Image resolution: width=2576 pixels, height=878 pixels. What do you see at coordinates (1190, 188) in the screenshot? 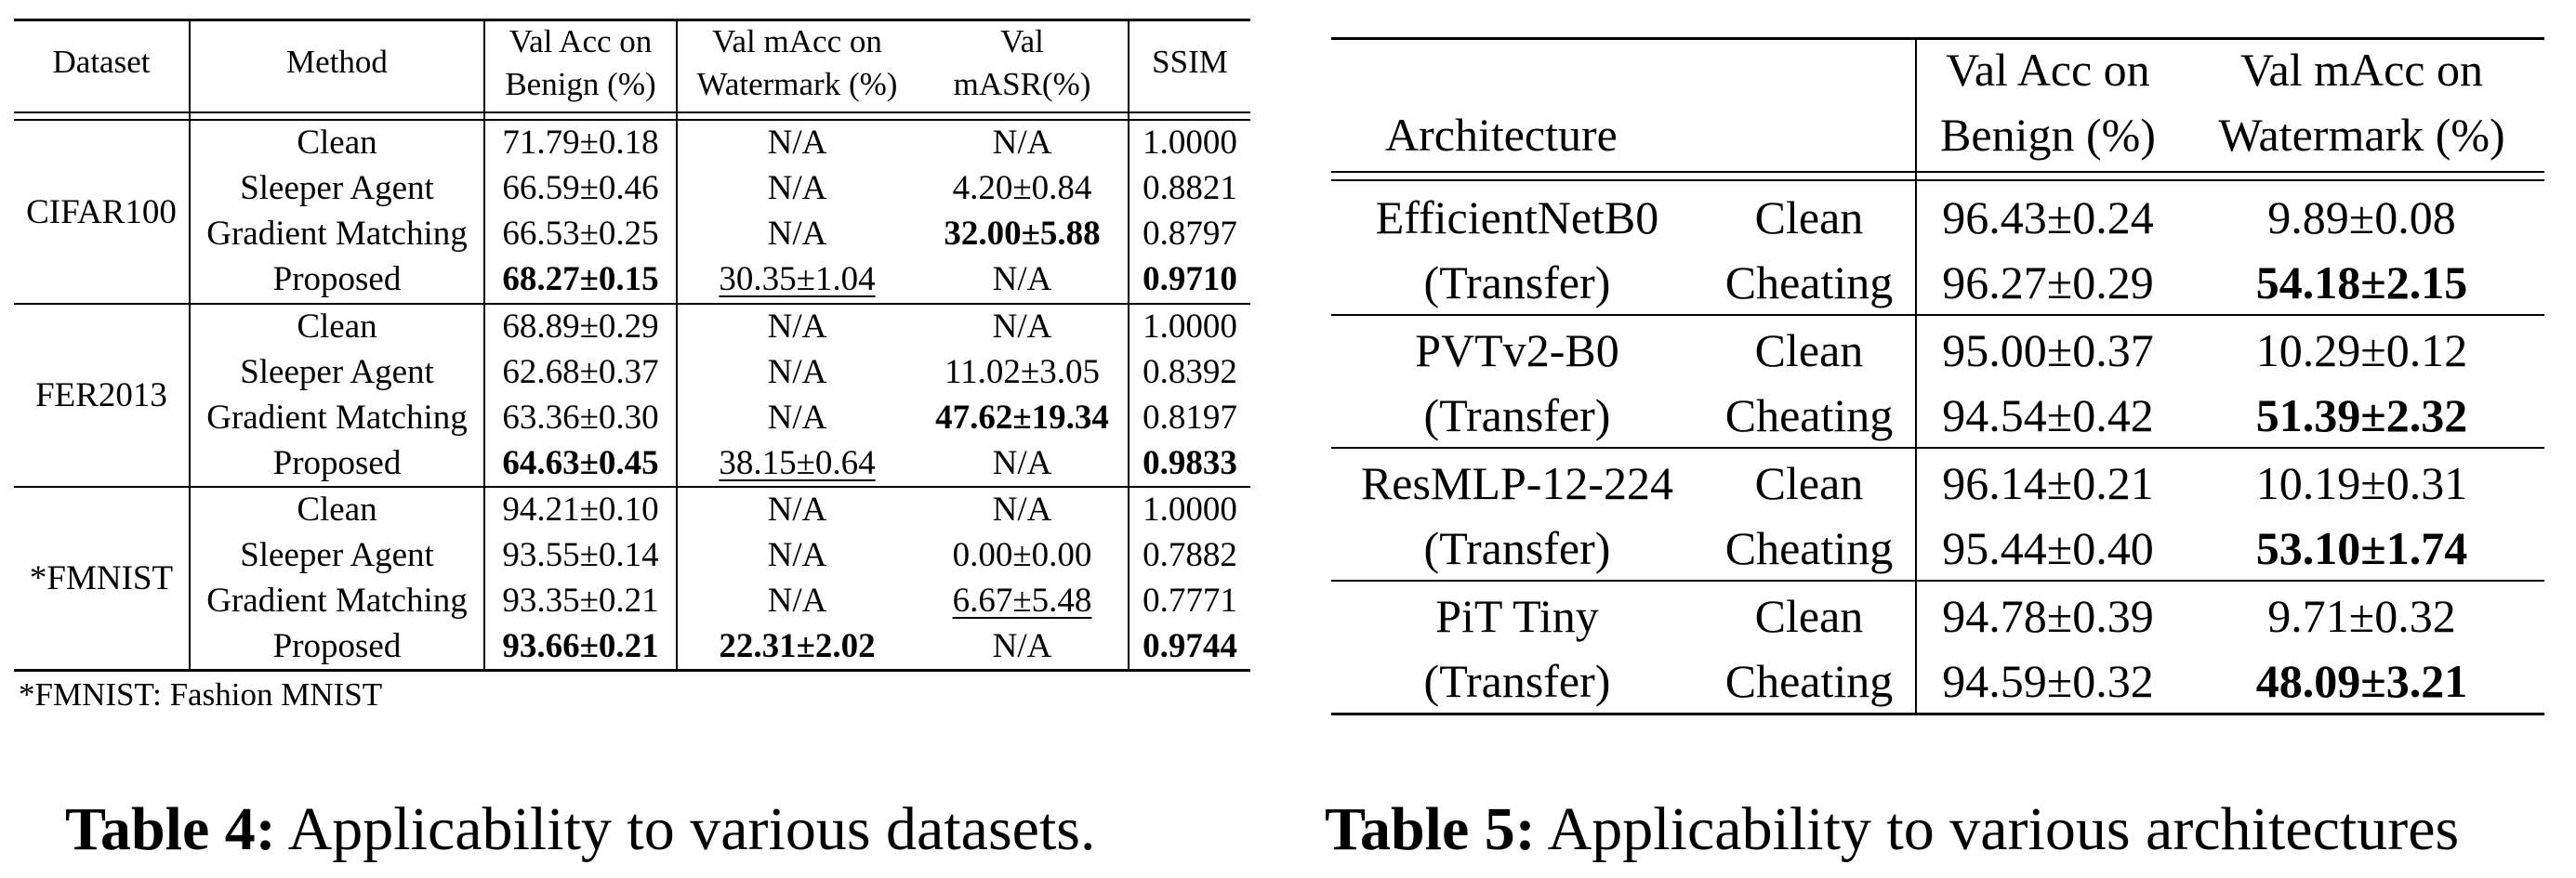
I see `ssim-cell: 0.8821` at bounding box center [1190, 188].